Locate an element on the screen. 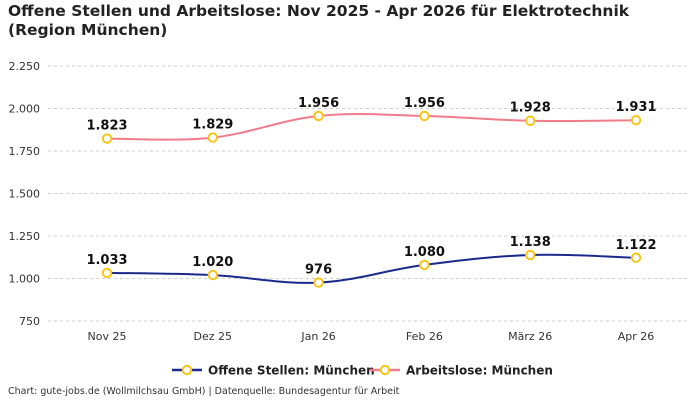  y-tick-label: 1.500 is located at coordinates (25, 194).